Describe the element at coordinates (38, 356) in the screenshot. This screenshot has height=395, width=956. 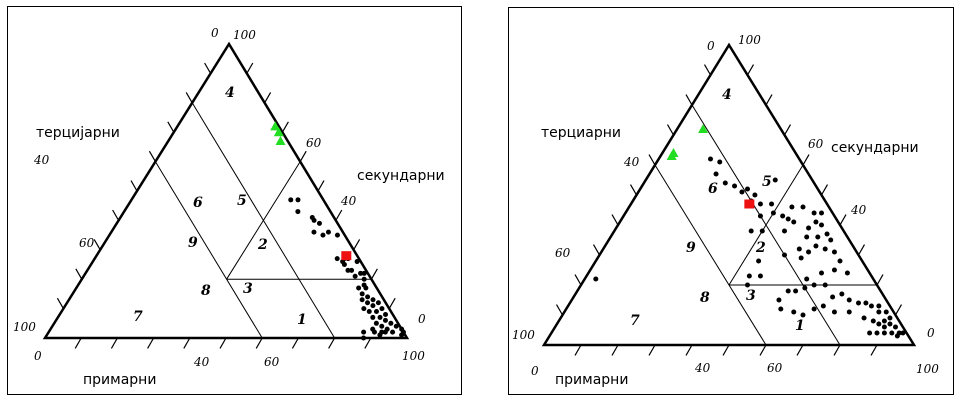
I see `primary-tick-label: 0` at that location.